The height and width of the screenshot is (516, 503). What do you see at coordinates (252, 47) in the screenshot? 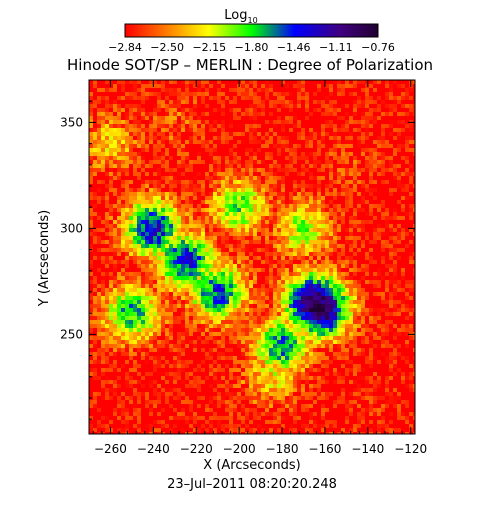
I see `colorbar-tick-label: −1.80` at bounding box center [252, 47].